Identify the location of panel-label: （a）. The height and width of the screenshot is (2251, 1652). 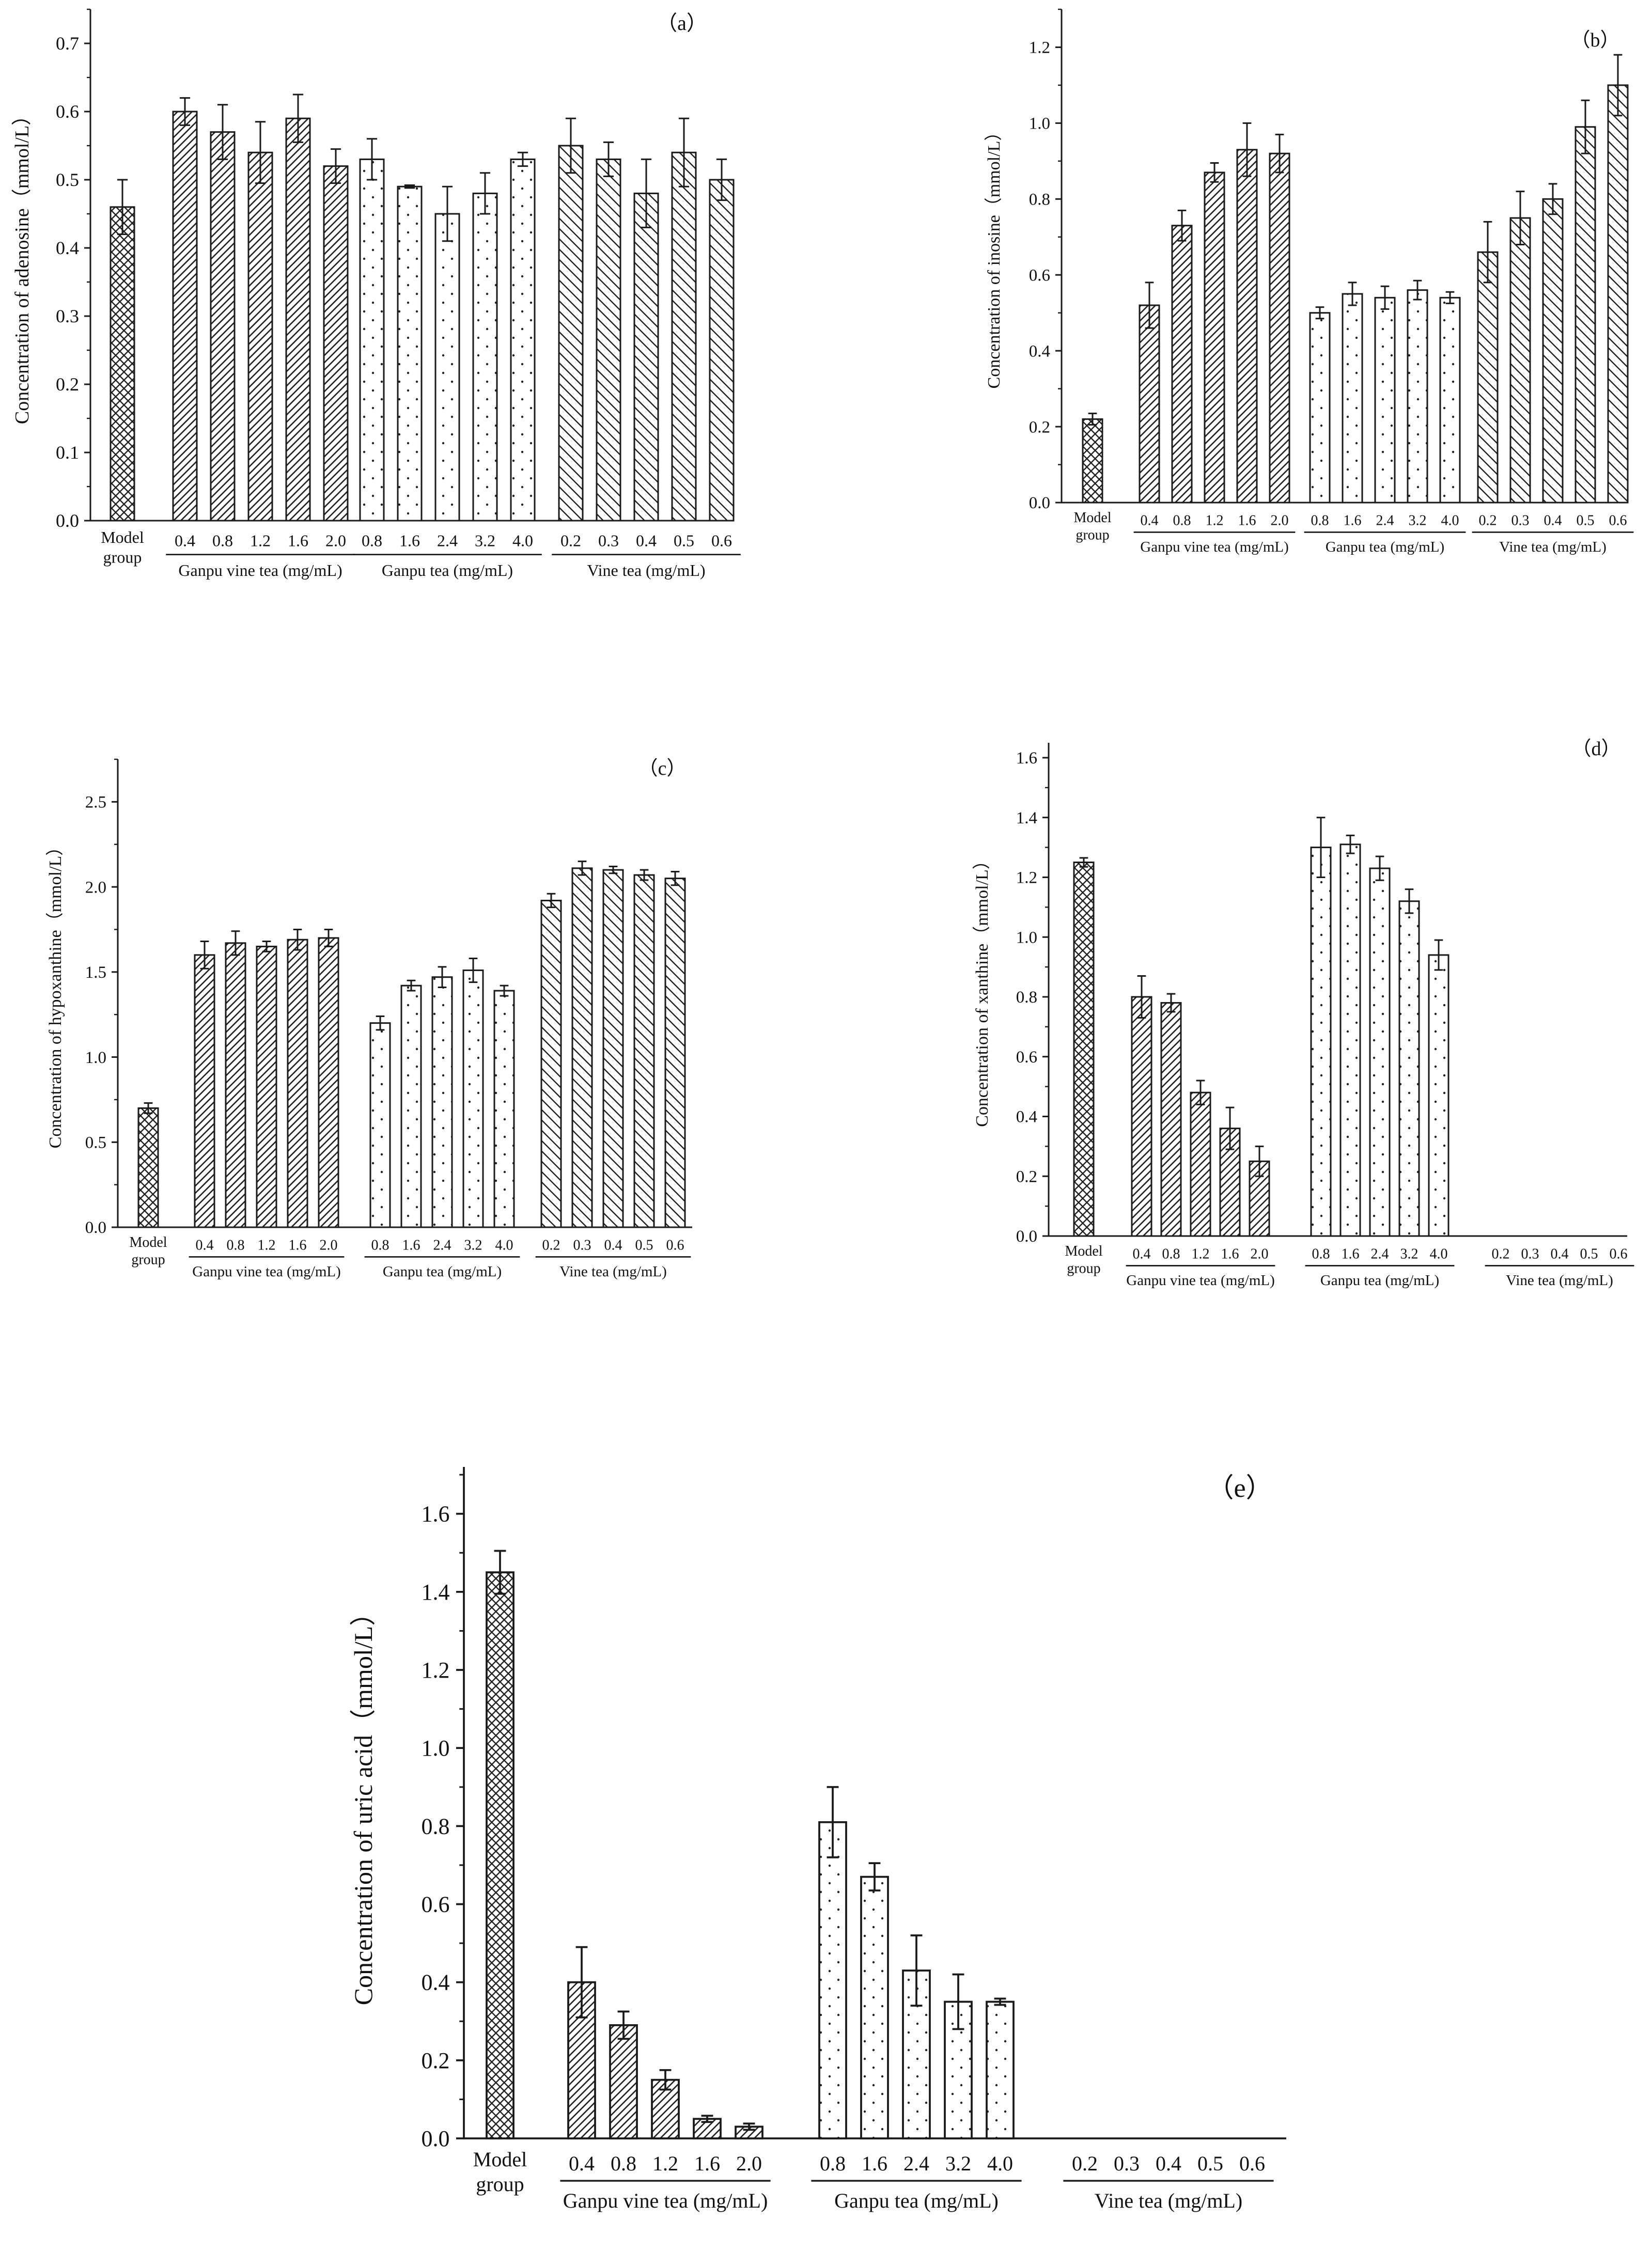
(682, 23).